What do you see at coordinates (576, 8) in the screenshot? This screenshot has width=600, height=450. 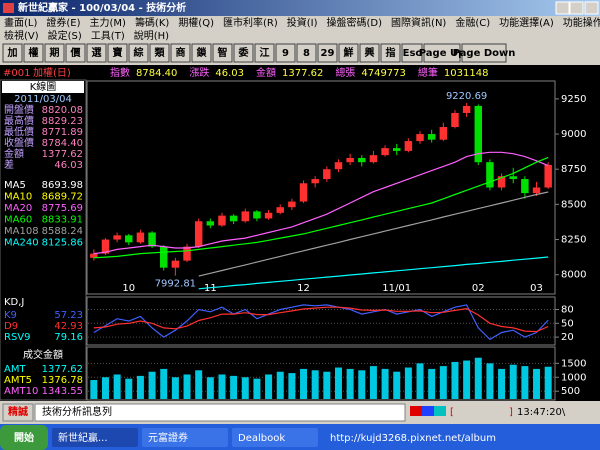 I see `maximize-button` at bounding box center [576, 8].